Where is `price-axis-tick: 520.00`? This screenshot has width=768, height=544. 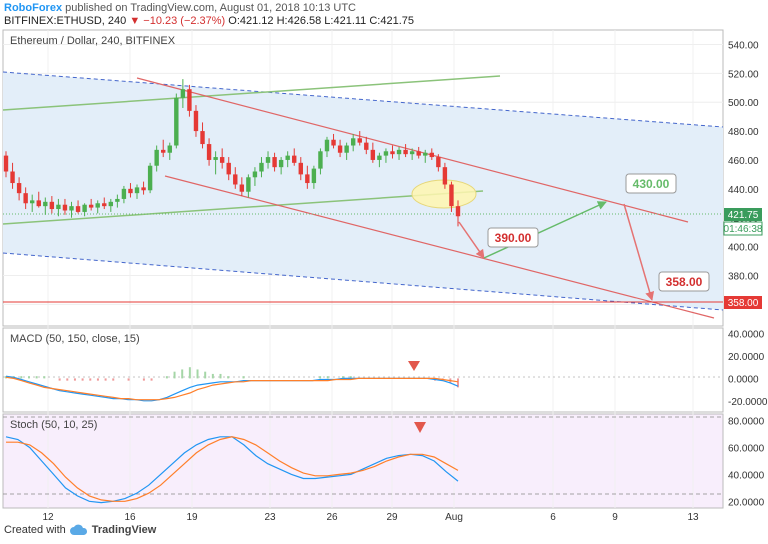 price-axis-tick: 520.00 is located at coordinates (743, 74).